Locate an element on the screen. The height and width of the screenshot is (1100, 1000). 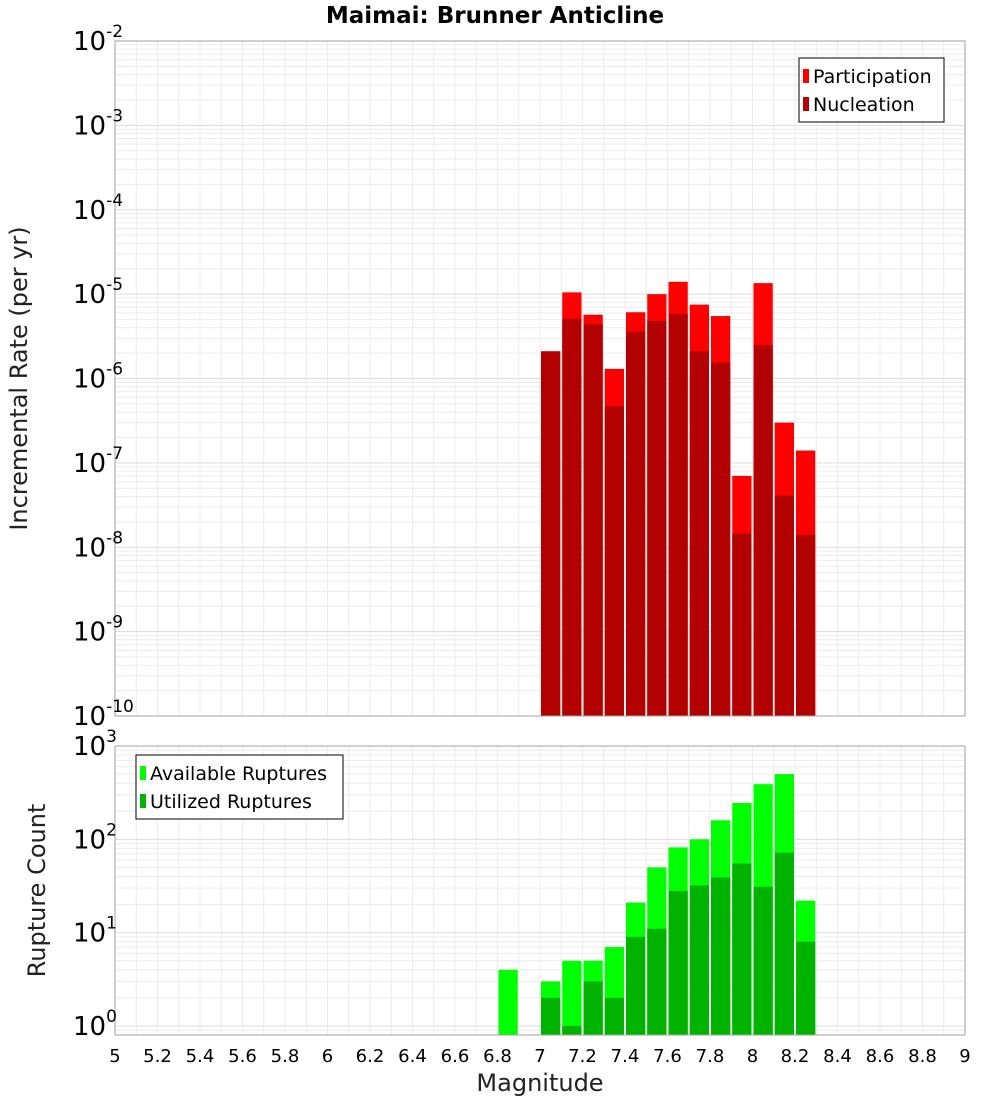
top-ytick-label: 10⁻⁹ is located at coordinates (98, 630).